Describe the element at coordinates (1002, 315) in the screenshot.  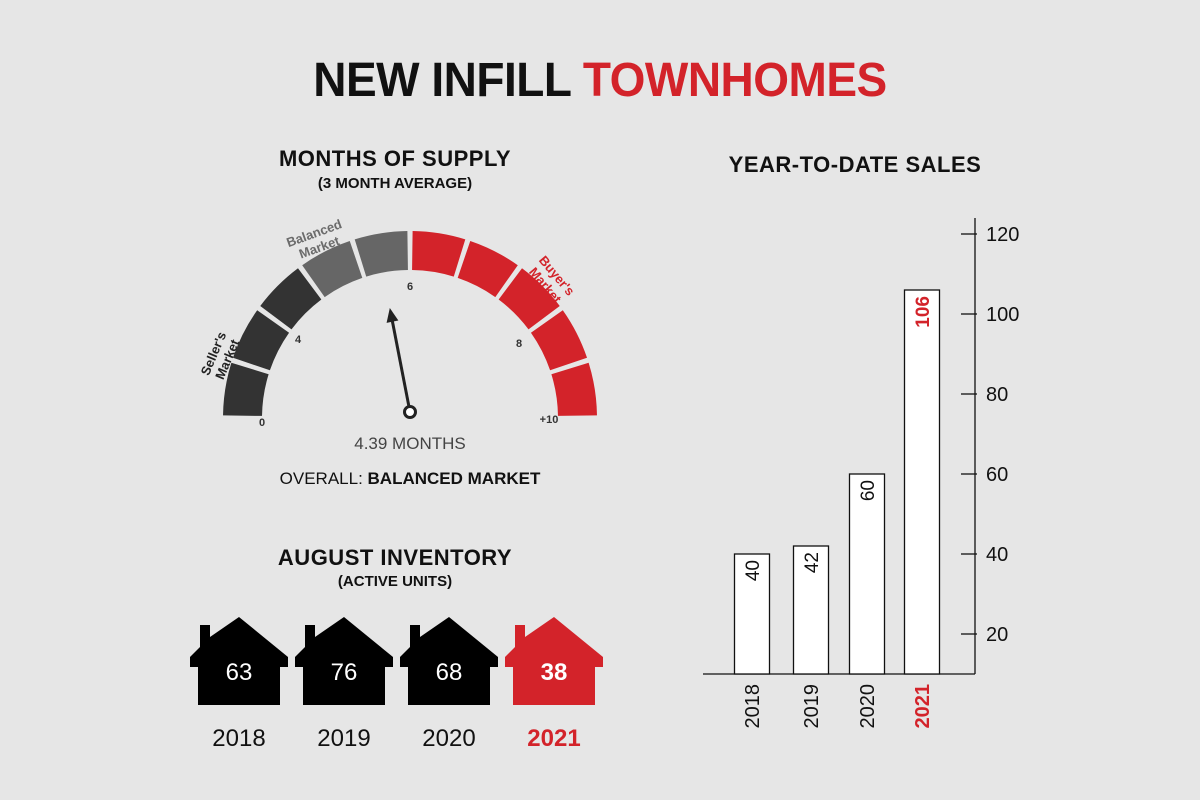
I see `y-tick-label: 100` at that location.